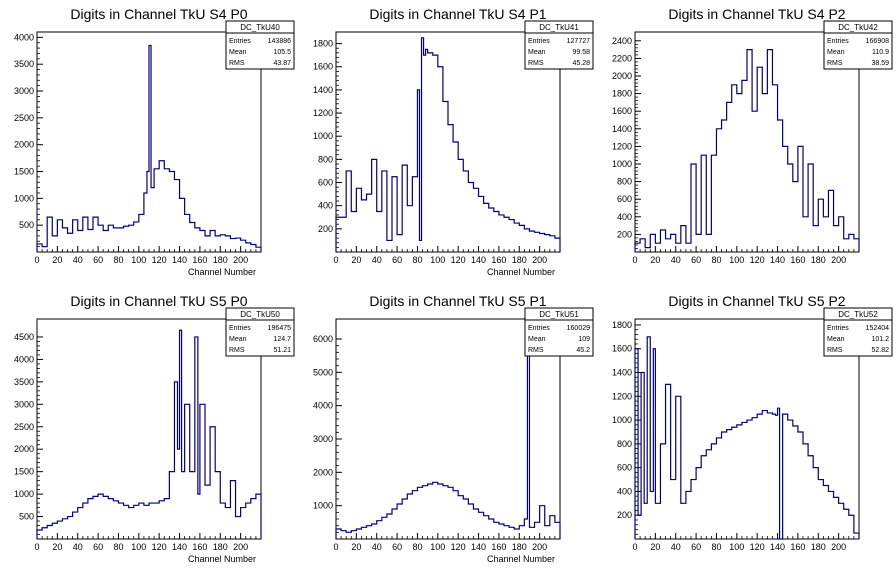 This screenshot has width=896, height=579. What do you see at coordinates (325, 183) in the screenshot?
I see `y-tick-label: 600` at bounding box center [325, 183].